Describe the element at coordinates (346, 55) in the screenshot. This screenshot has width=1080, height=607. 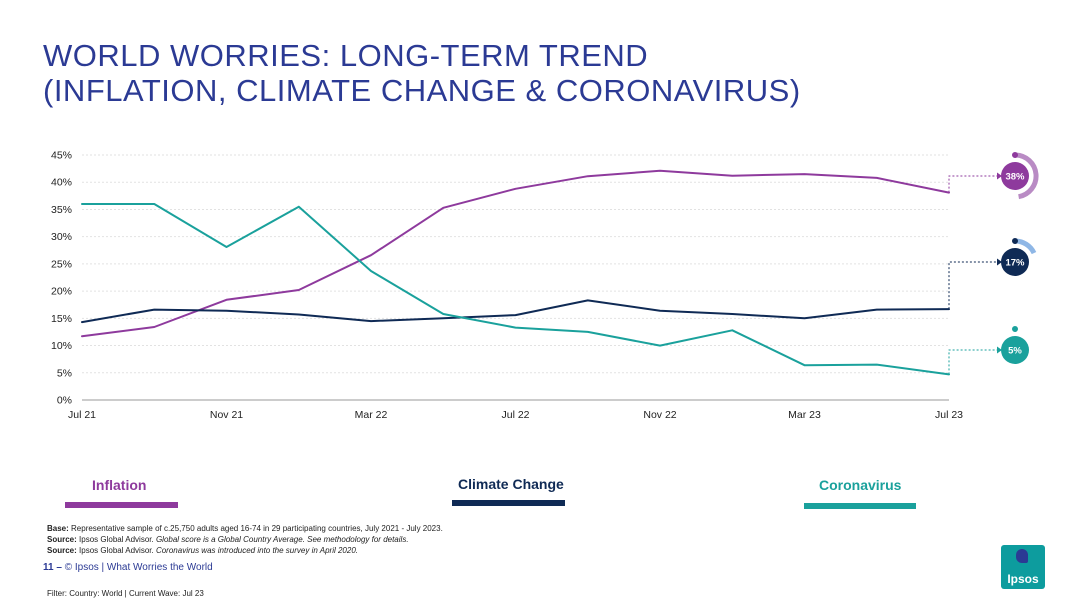
I see `page-title-line1: WORLD WORRIES: LONG-TERM TREND` at that location.